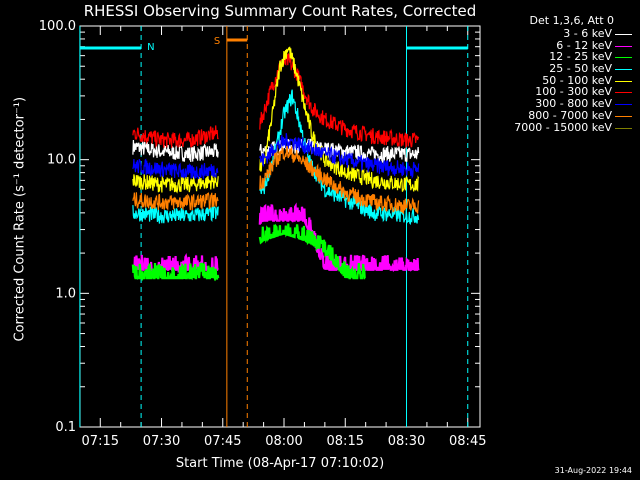  What do you see at coordinates (217, 41) in the screenshot?
I see `saa-label: S` at bounding box center [217, 41].